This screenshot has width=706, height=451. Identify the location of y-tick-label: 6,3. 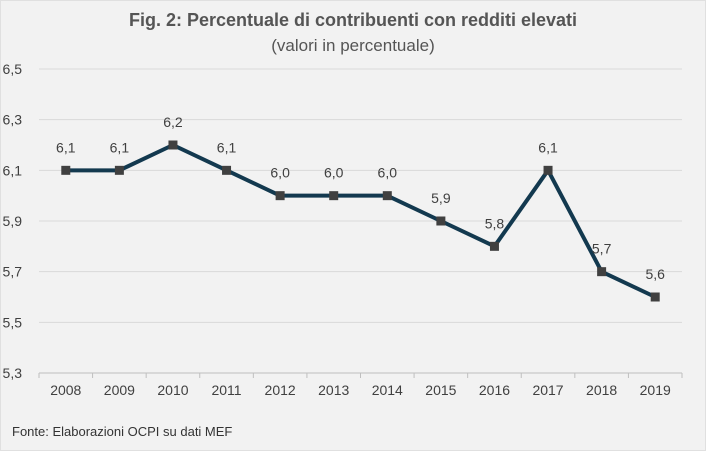
(13, 120).